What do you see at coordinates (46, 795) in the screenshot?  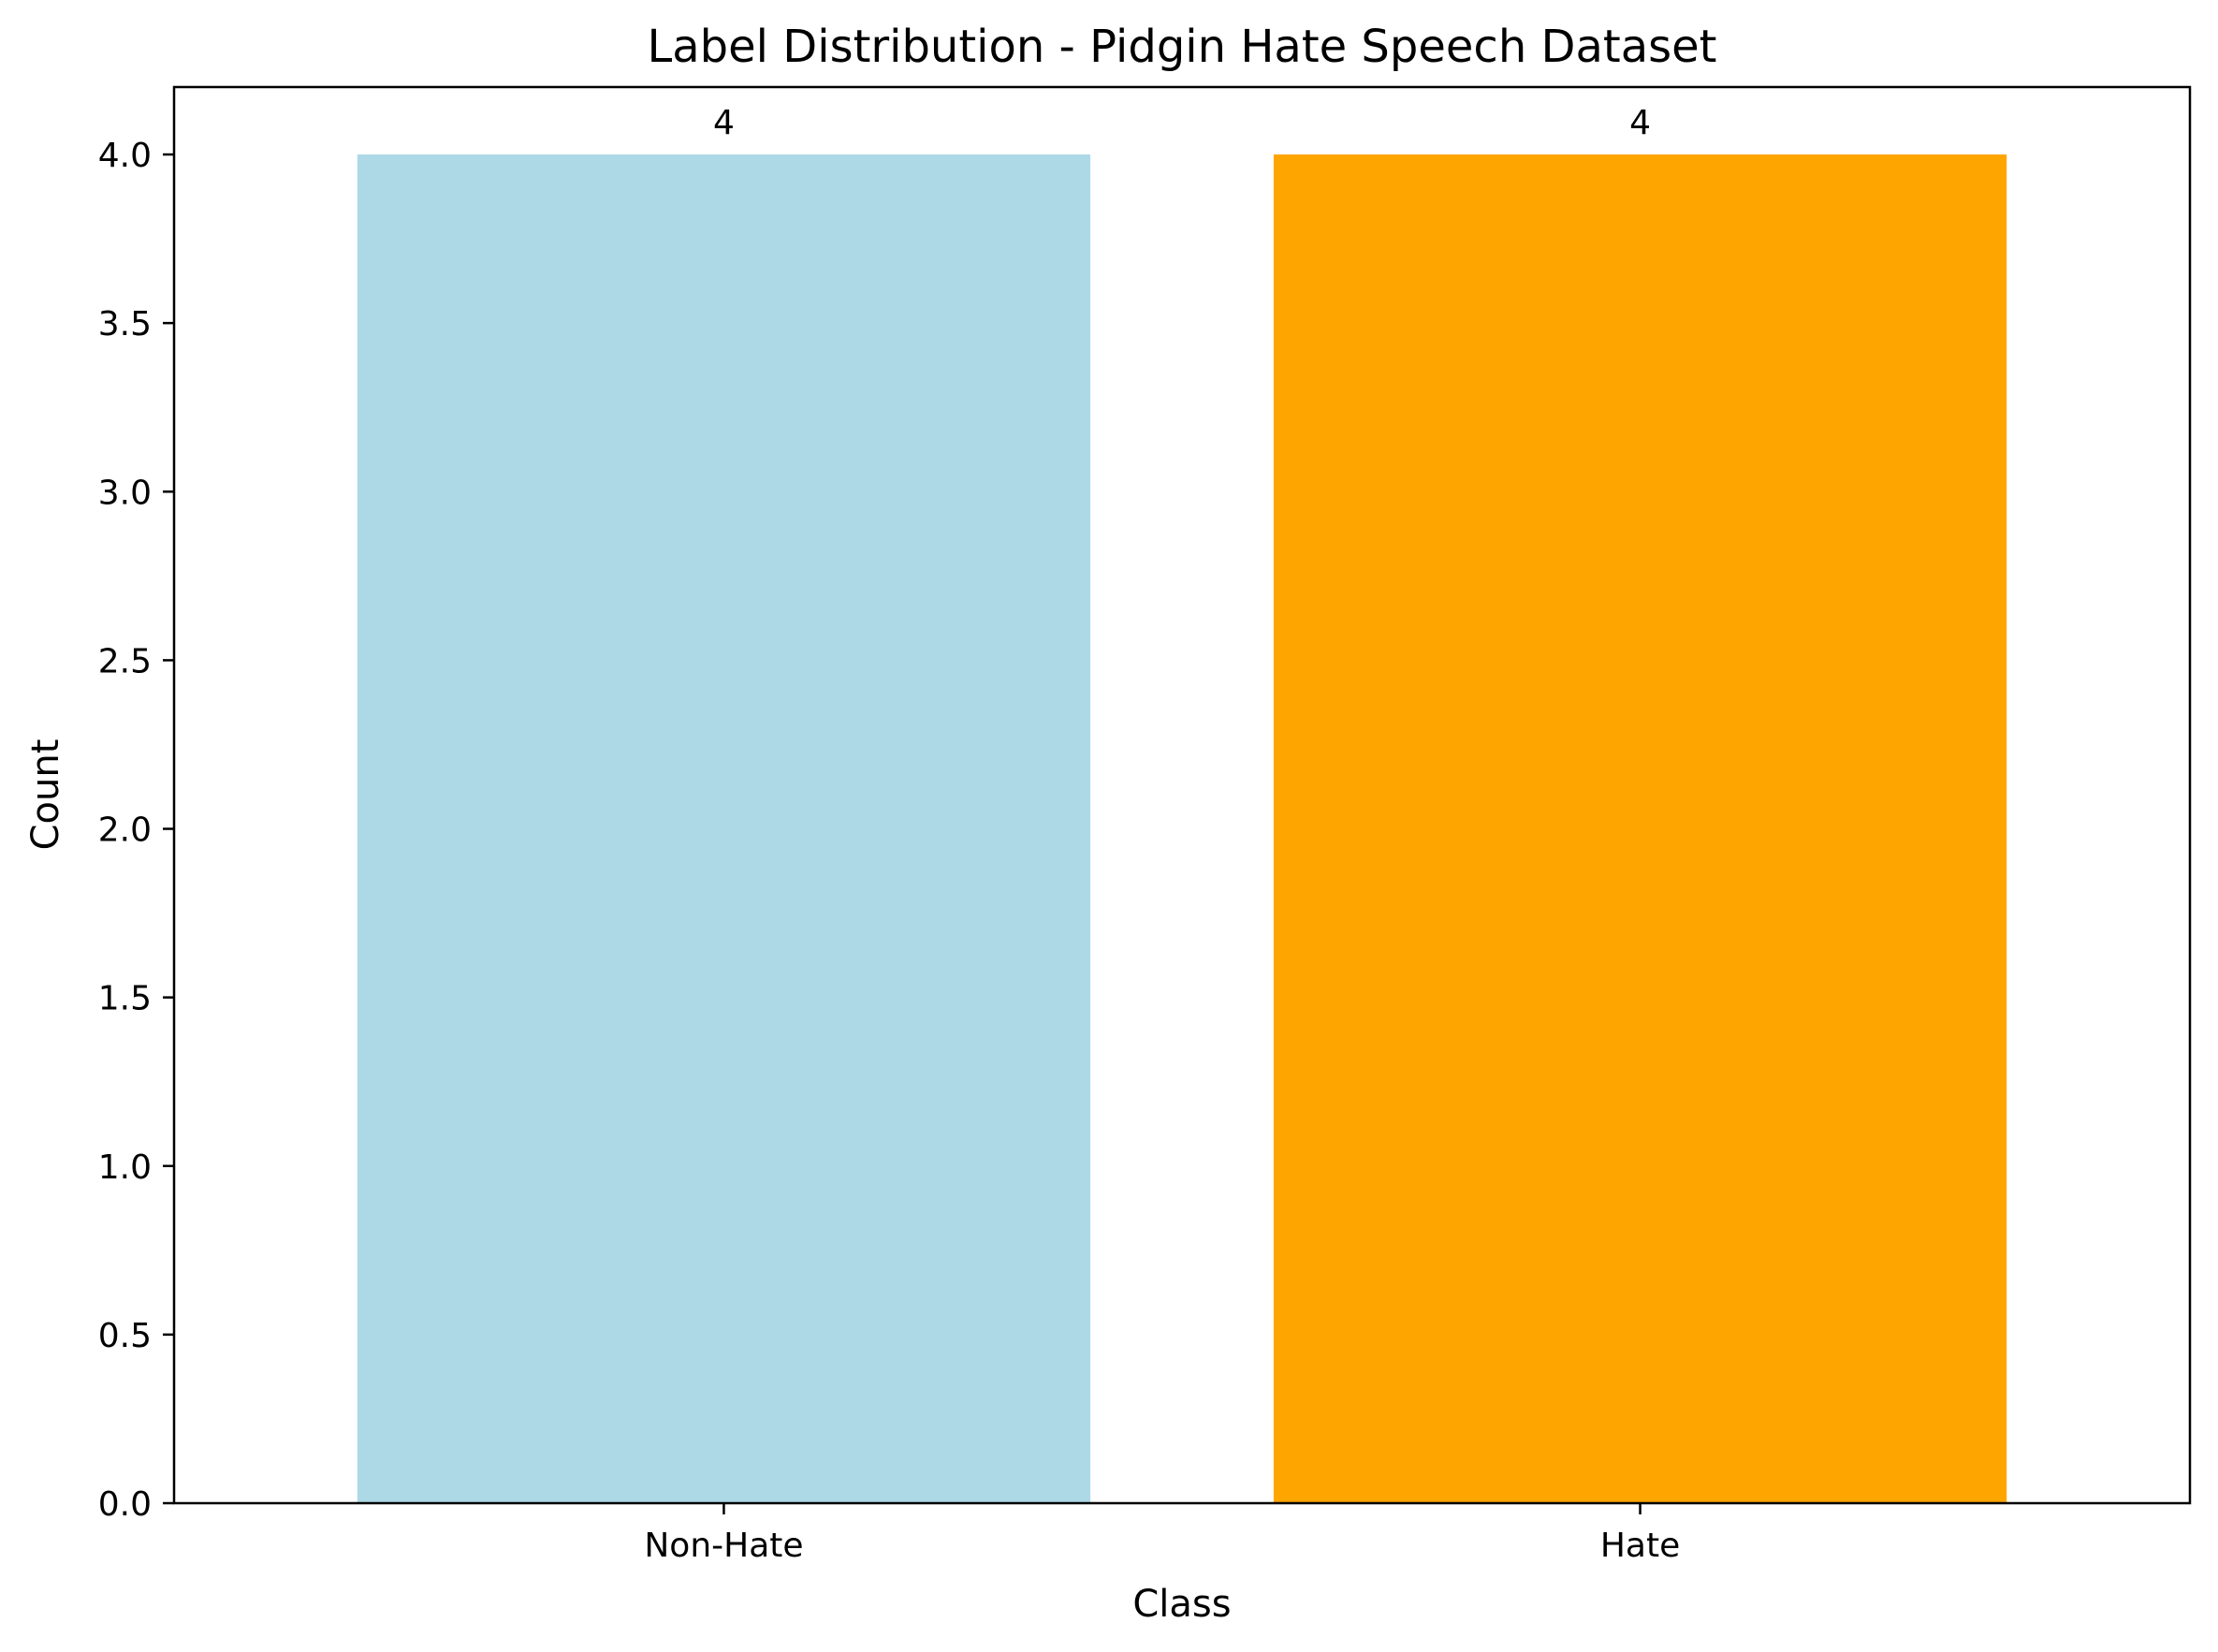 I see `y-axis-label: Count` at bounding box center [46, 795].